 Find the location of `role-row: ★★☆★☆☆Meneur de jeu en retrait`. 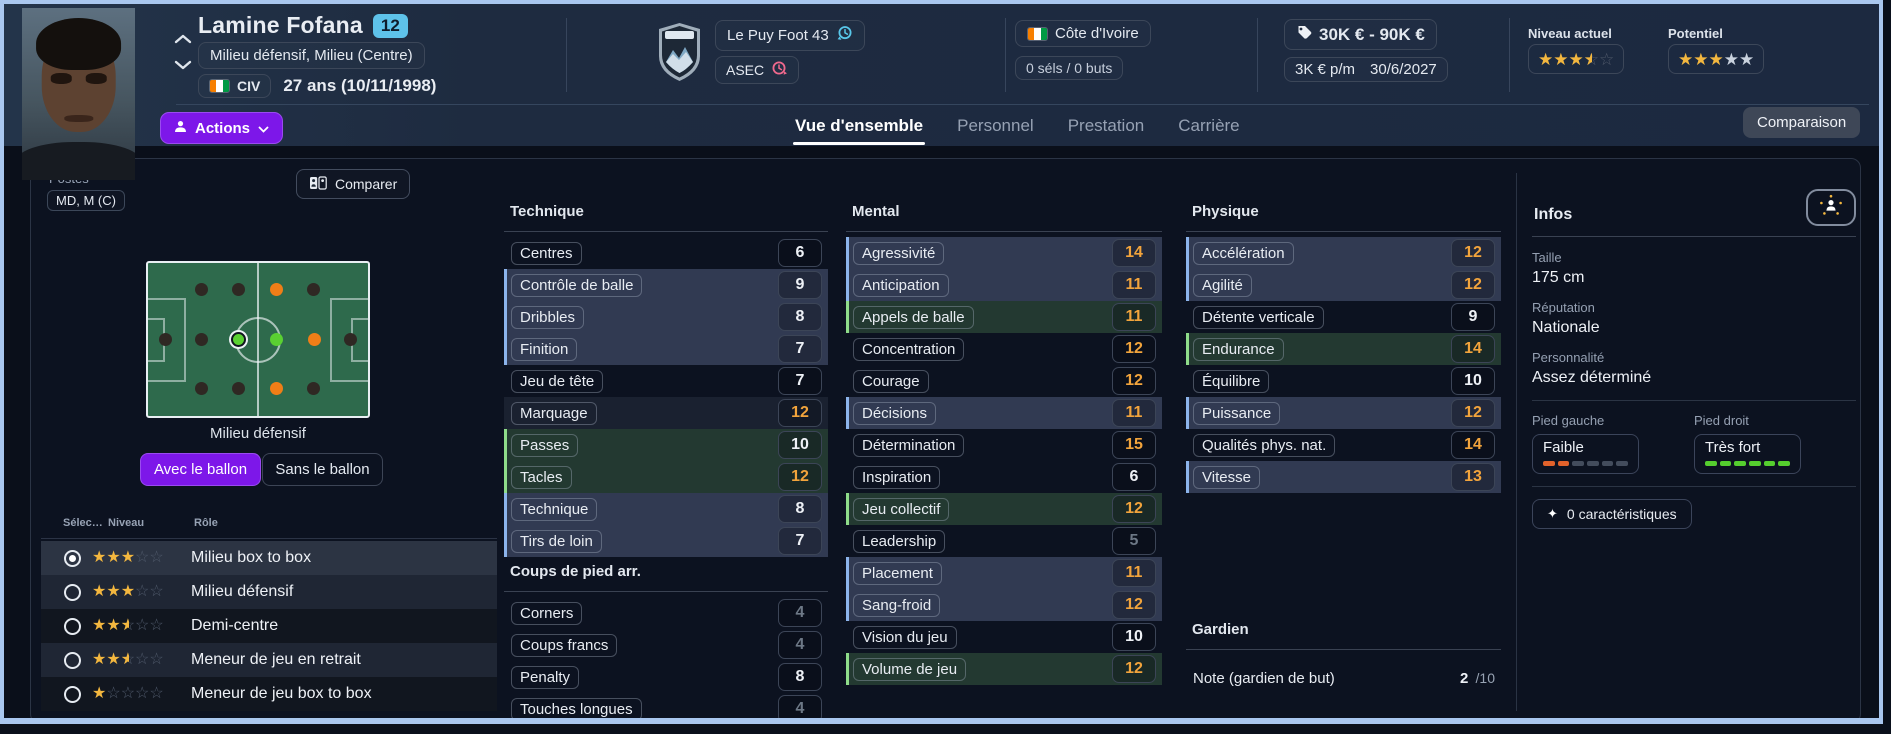

role-row: ★★☆★☆☆Meneur de jeu en retrait is located at coordinates (269, 660).